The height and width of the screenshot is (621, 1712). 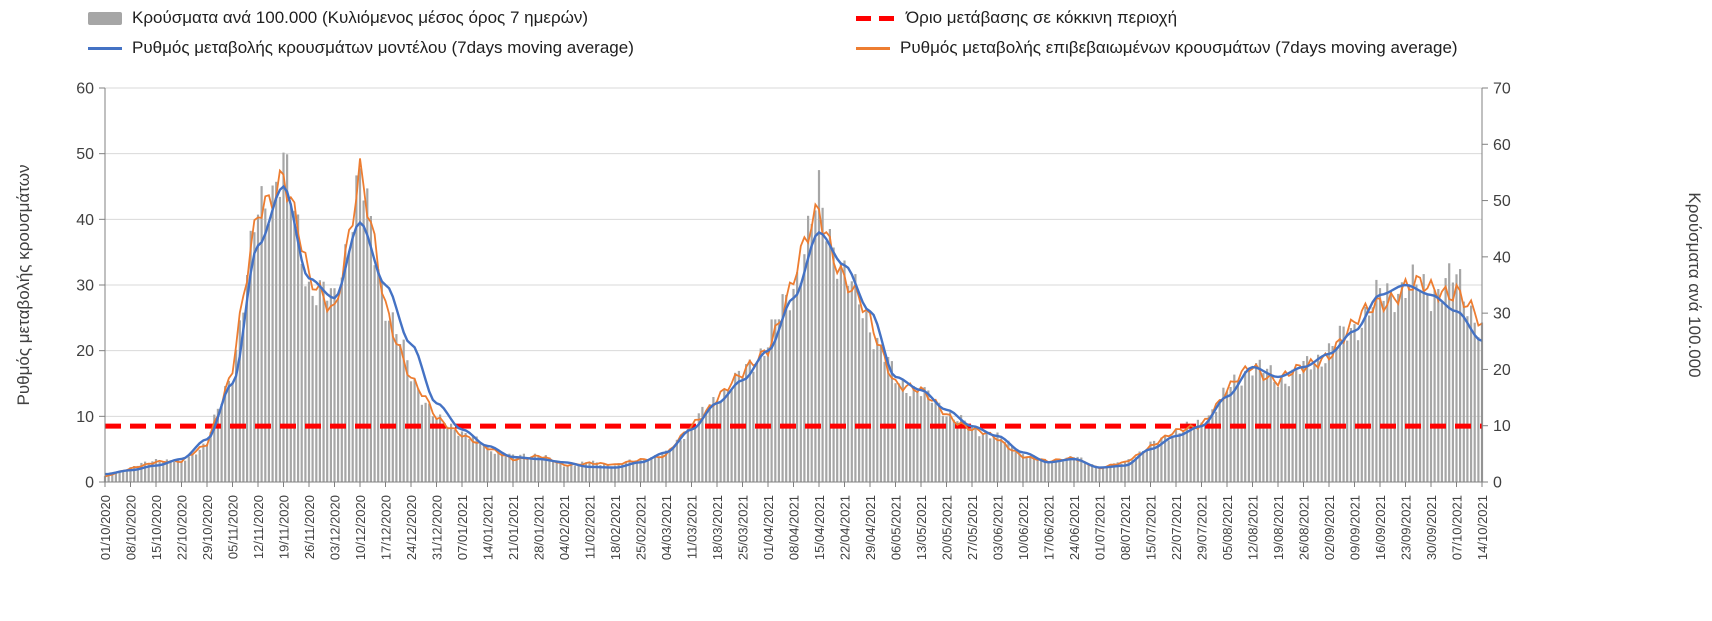 What do you see at coordinates (1304, 527) in the screenshot?
I see `svg-text: 26/08/2021` at bounding box center [1304, 527].